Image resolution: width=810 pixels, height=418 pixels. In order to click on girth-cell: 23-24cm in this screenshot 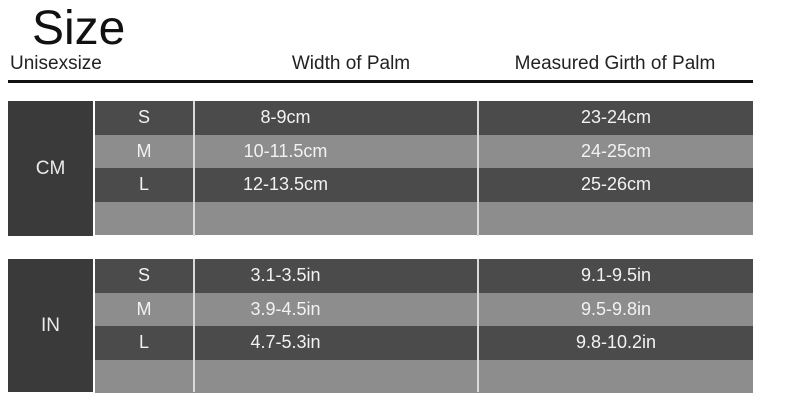, I will do `click(616, 117)`.